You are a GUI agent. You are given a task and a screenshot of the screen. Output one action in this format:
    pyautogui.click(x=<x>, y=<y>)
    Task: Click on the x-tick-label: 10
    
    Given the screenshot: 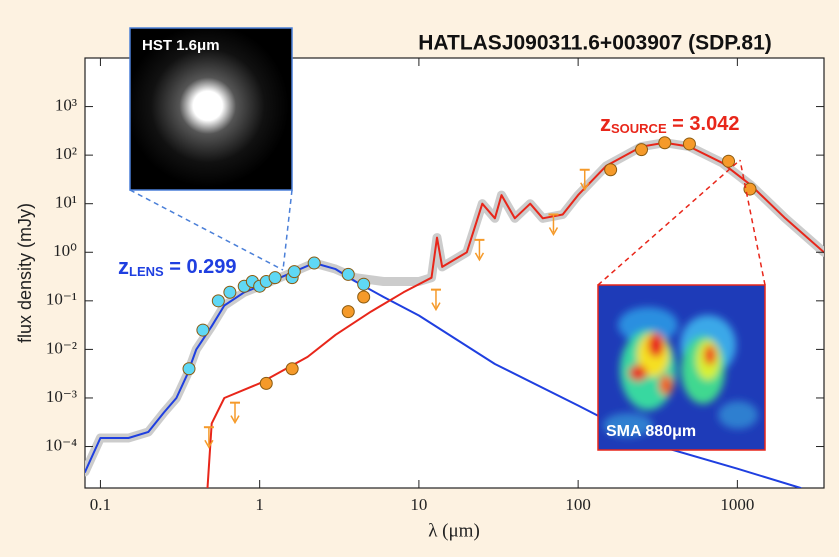 What is the action you would take?
    pyautogui.click(x=418, y=504)
    